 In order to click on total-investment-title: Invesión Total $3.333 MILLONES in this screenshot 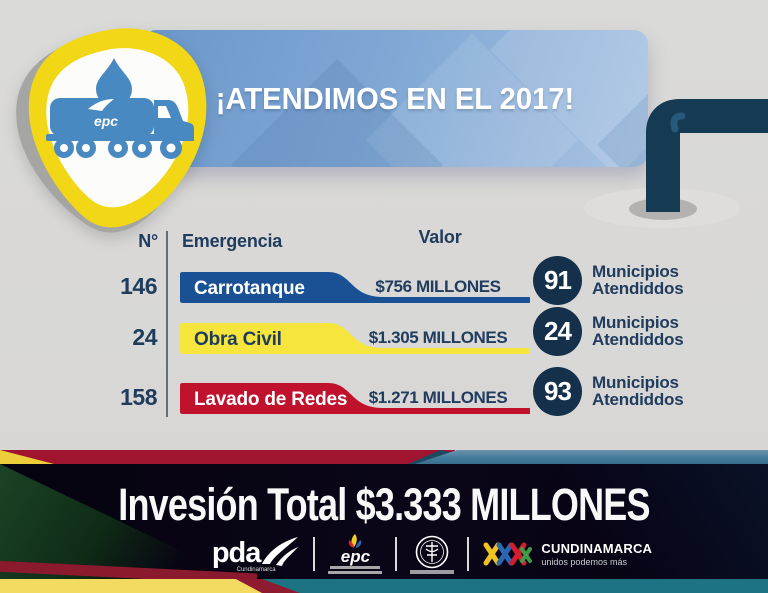, I will do `click(384, 504)`.